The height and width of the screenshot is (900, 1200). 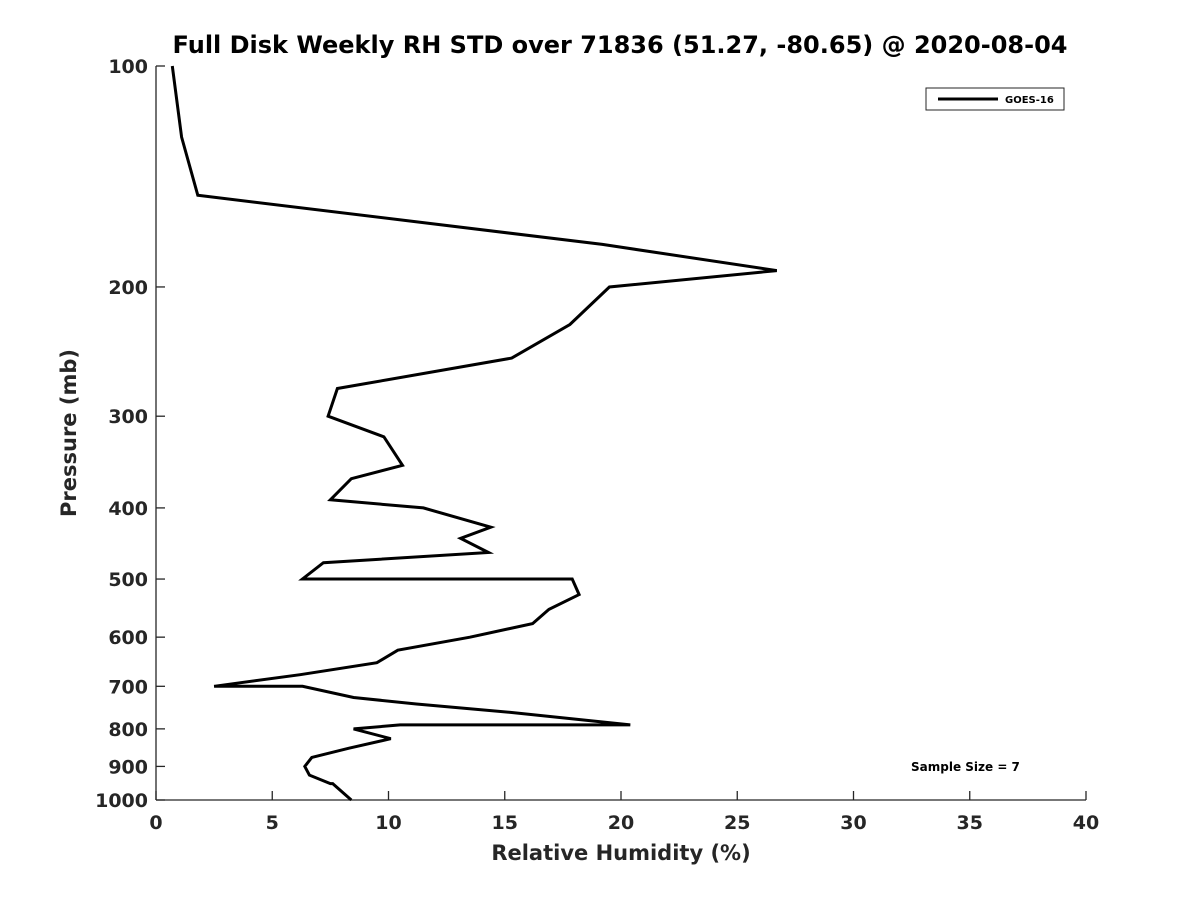 What do you see at coordinates (128, 638) in the screenshot?
I see `y-tick-label: 600` at bounding box center [128, 638].